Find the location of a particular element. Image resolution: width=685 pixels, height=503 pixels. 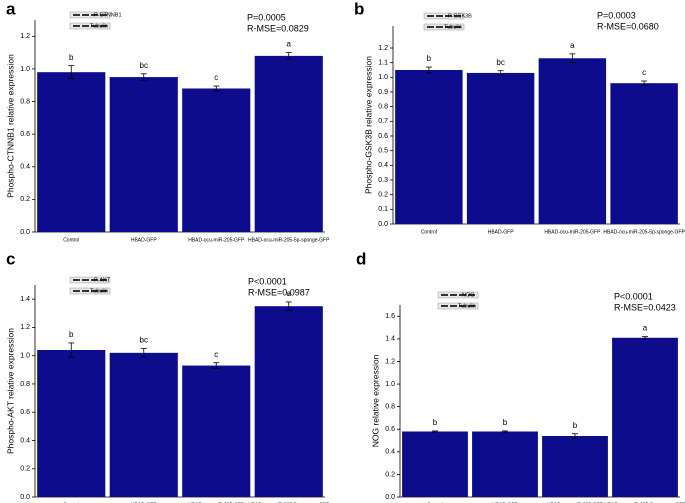

panel-label: b is located at coordinates (359, 9).